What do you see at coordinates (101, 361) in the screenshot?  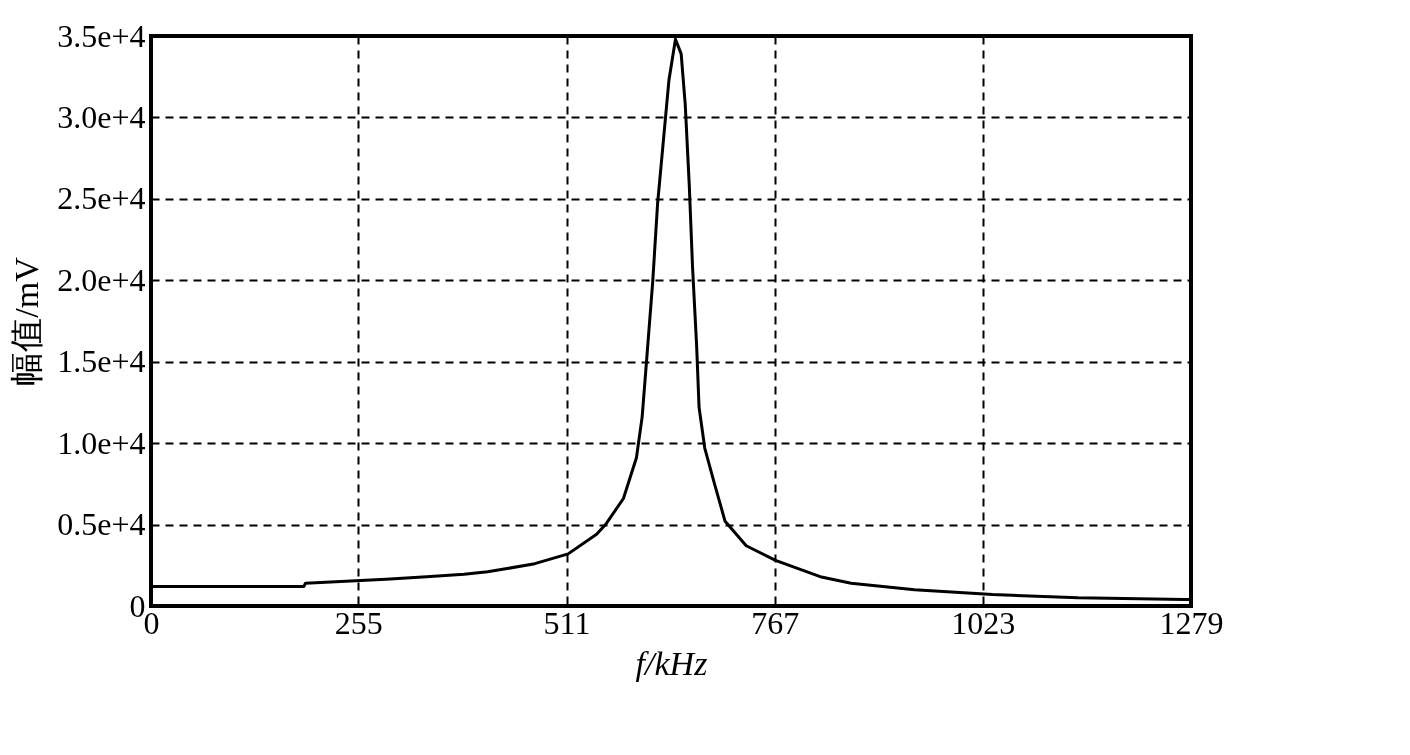 I see `y-tick-label: 1.5e+4` at bounding box center [101, 361].